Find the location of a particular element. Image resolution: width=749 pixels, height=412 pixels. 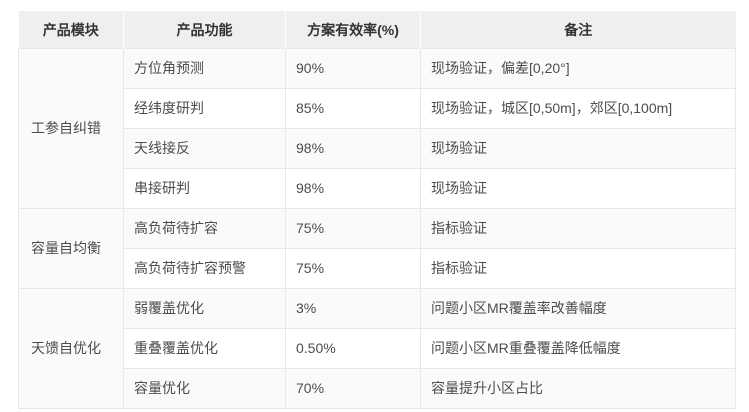

table-header: 产品模块 产品功能 方案有效率(%) 备注 is located at coordinates (377, 30).